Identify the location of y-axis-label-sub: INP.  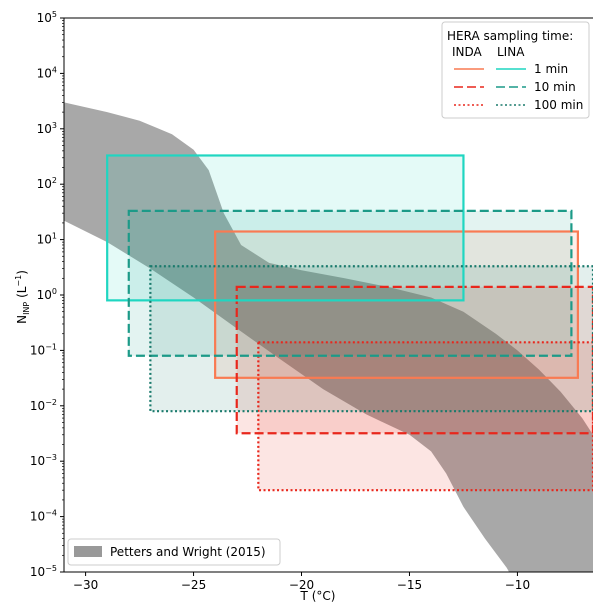
(26, 308).